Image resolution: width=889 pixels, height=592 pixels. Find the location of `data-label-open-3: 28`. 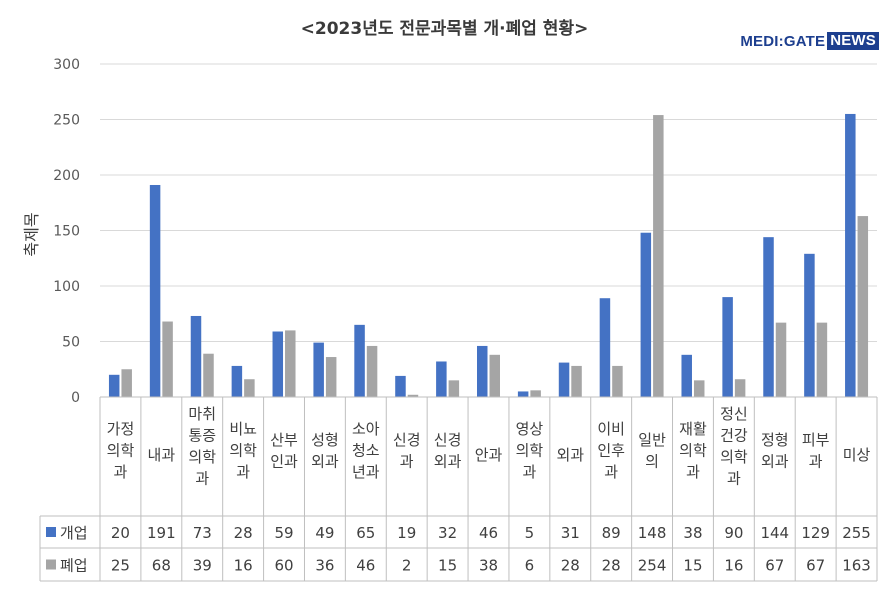

data-label-open-3: 28 is located at coordinates (243, 533).